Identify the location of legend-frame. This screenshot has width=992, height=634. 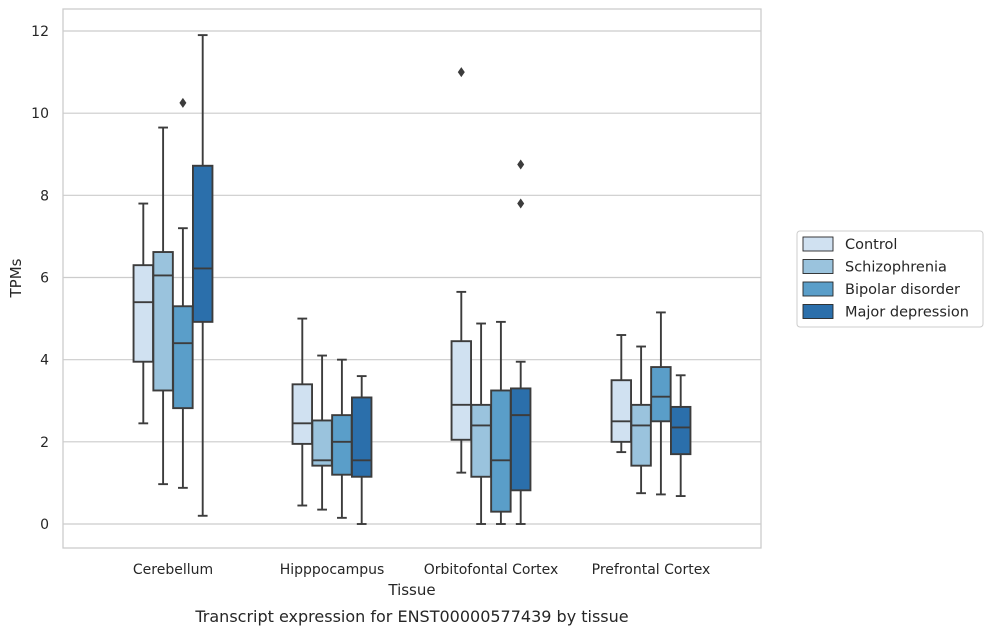
(890, 279).